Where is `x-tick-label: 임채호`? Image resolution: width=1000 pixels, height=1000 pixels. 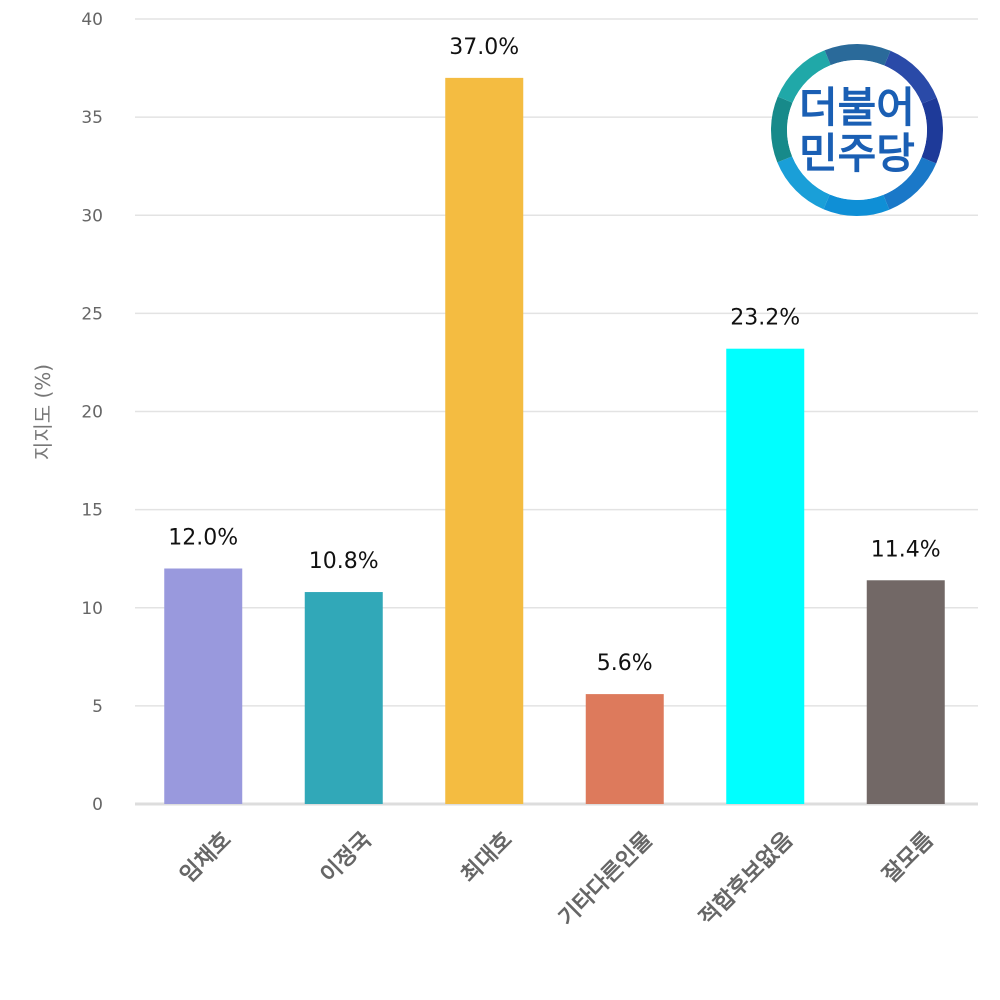 x-tick-label: 임채호 is located at coordinates (206, 857).